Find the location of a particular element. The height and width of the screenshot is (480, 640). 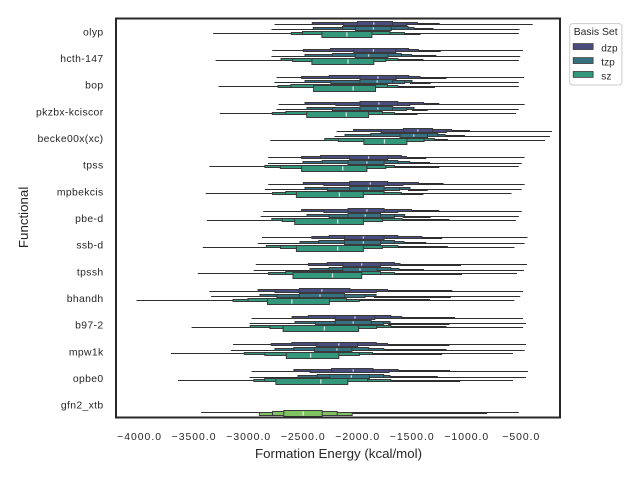

svg-text: hcth-147 is located at coordinates (81, 59).